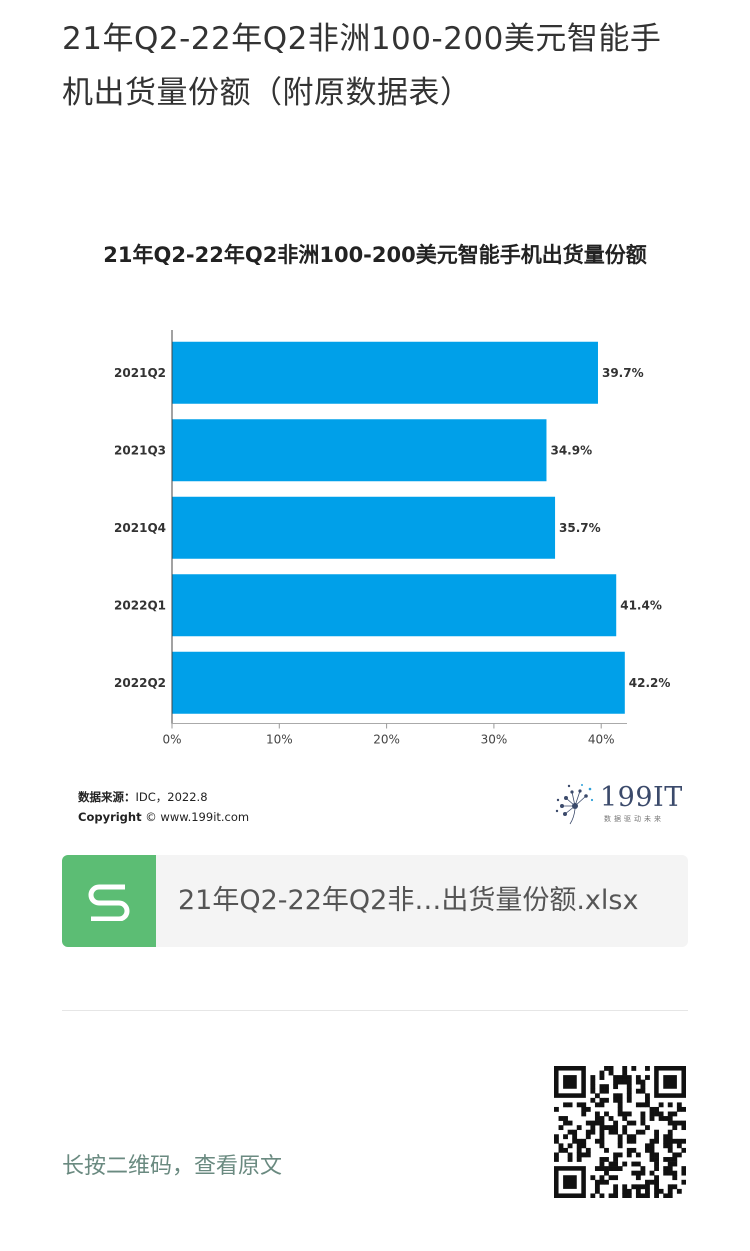 This screenshot has width=750, height=1251. I want to click on x-tick-label-4: 40%, so click(601, 740).